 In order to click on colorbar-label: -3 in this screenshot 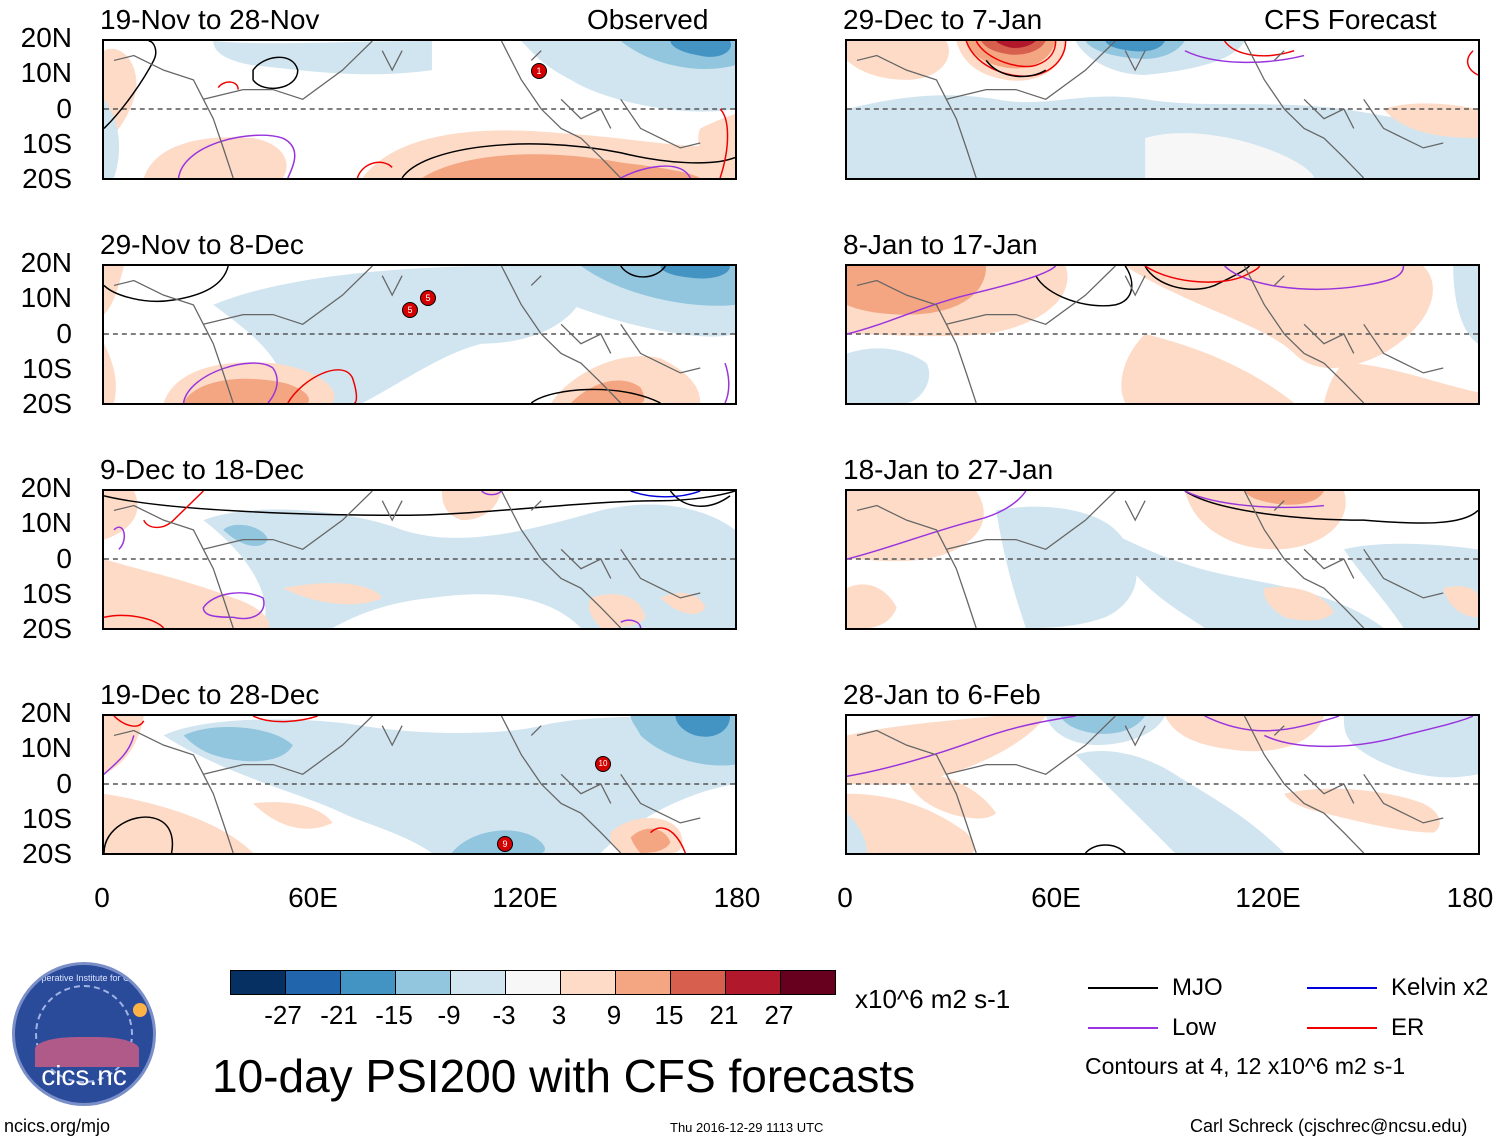, I will do `click(504, 1015)`.